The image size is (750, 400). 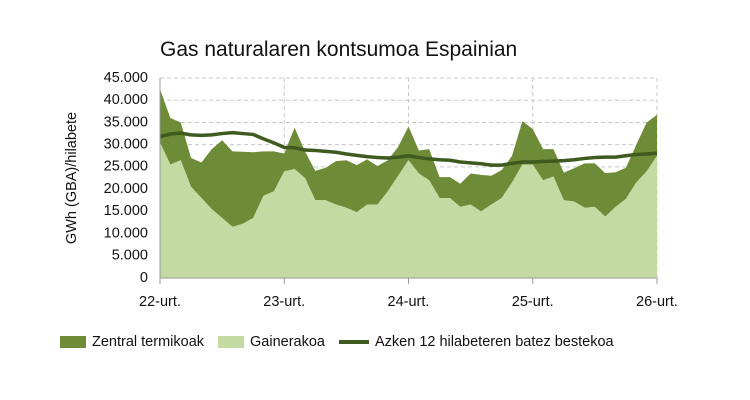 What do you see at coordinates (126, 100) in the screenshot?
I see `y-tick-label: 40.000` at bounding box center [126, 100].